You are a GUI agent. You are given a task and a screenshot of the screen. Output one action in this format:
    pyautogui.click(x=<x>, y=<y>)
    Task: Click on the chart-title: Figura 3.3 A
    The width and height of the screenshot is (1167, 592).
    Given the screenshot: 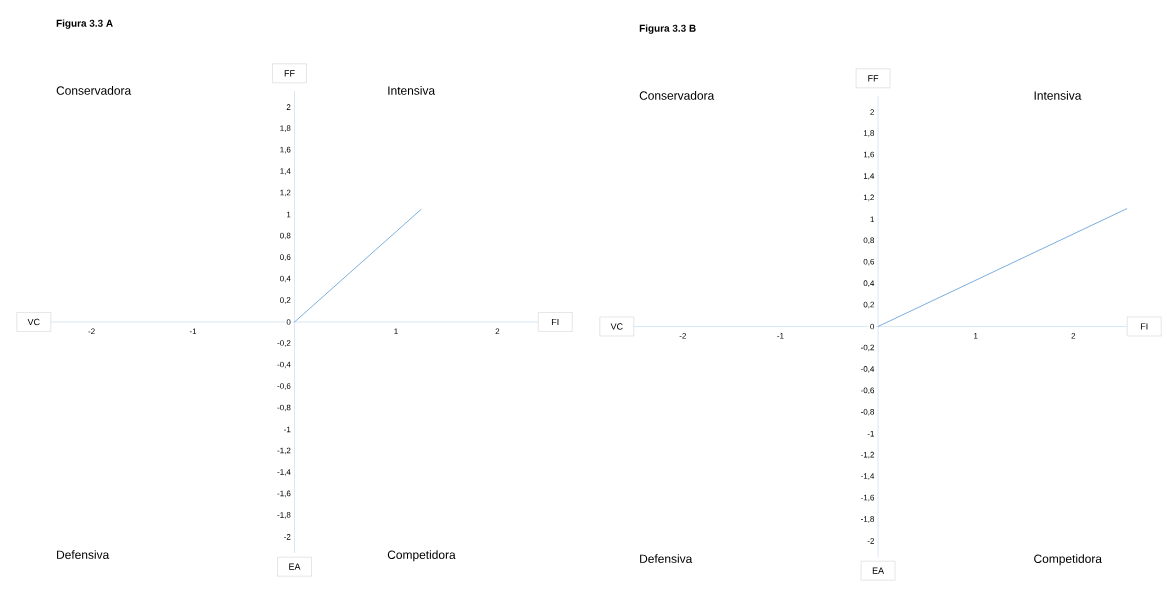 What is the action you would take?
    pyautogui.click(x=84, y=24)
    